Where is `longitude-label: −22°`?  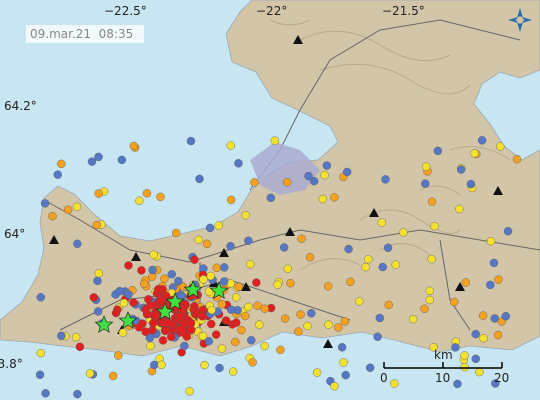
longitude-label: −22° is located at coordinates (271, 11).